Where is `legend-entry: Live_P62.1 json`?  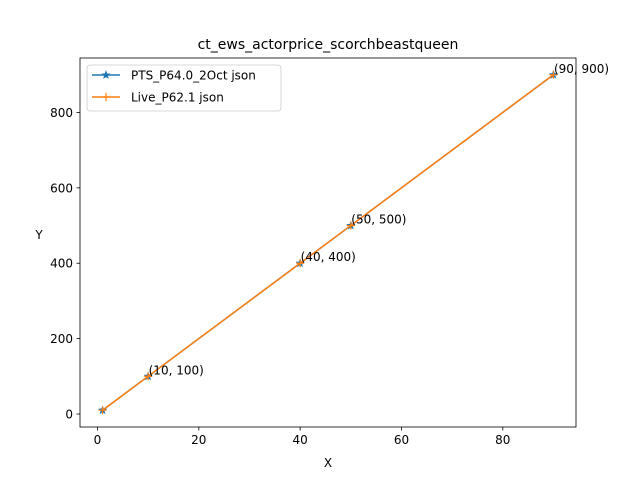 legend-entry: Live_P62.1 json is located at coordinates (158, 98).